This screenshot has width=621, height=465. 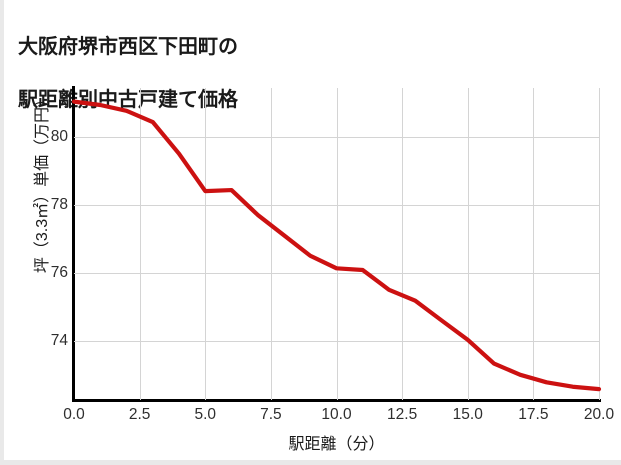 I want to click on x-axis-tick-label: 5.0, so click(x=205, y=414).